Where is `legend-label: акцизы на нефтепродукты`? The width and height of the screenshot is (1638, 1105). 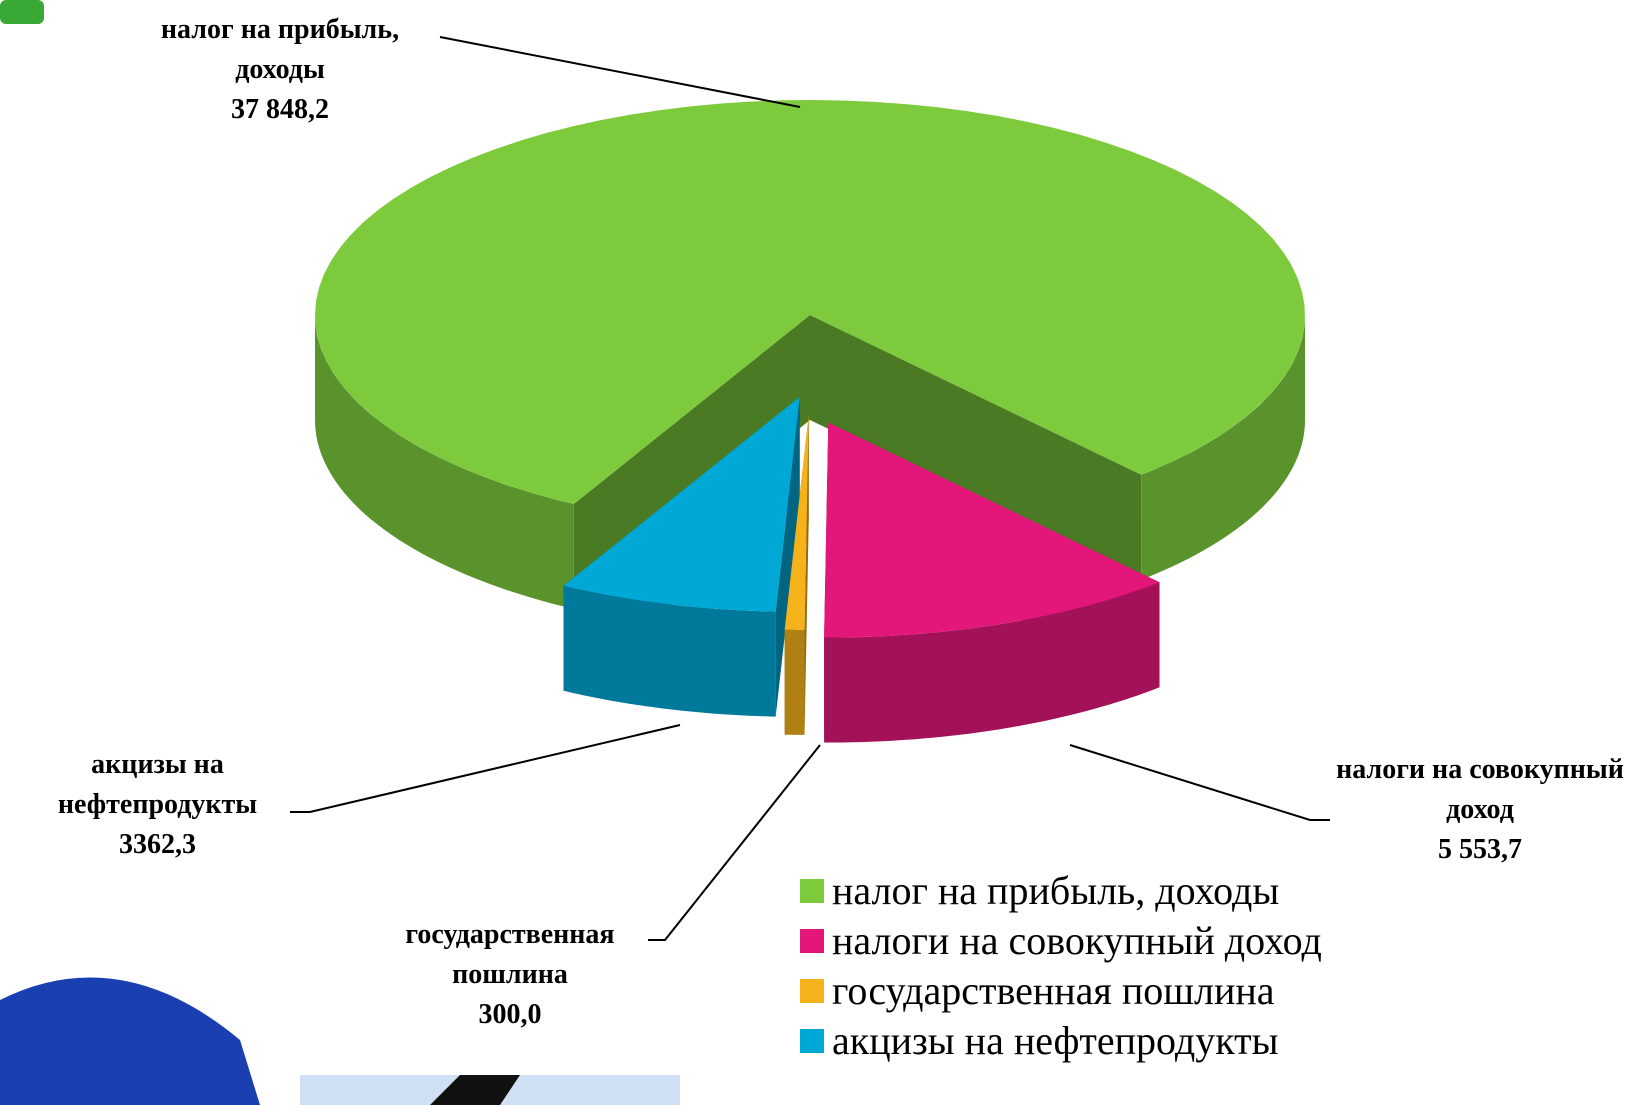
legend-label: акцизы на нефтепродукты is located at coordinates (1055, 1040).